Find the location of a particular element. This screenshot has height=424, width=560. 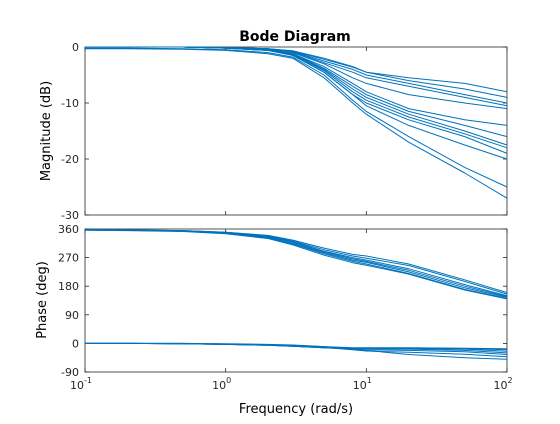

magnitude-ytick-label: -20 is located at coordinates (70, 159).